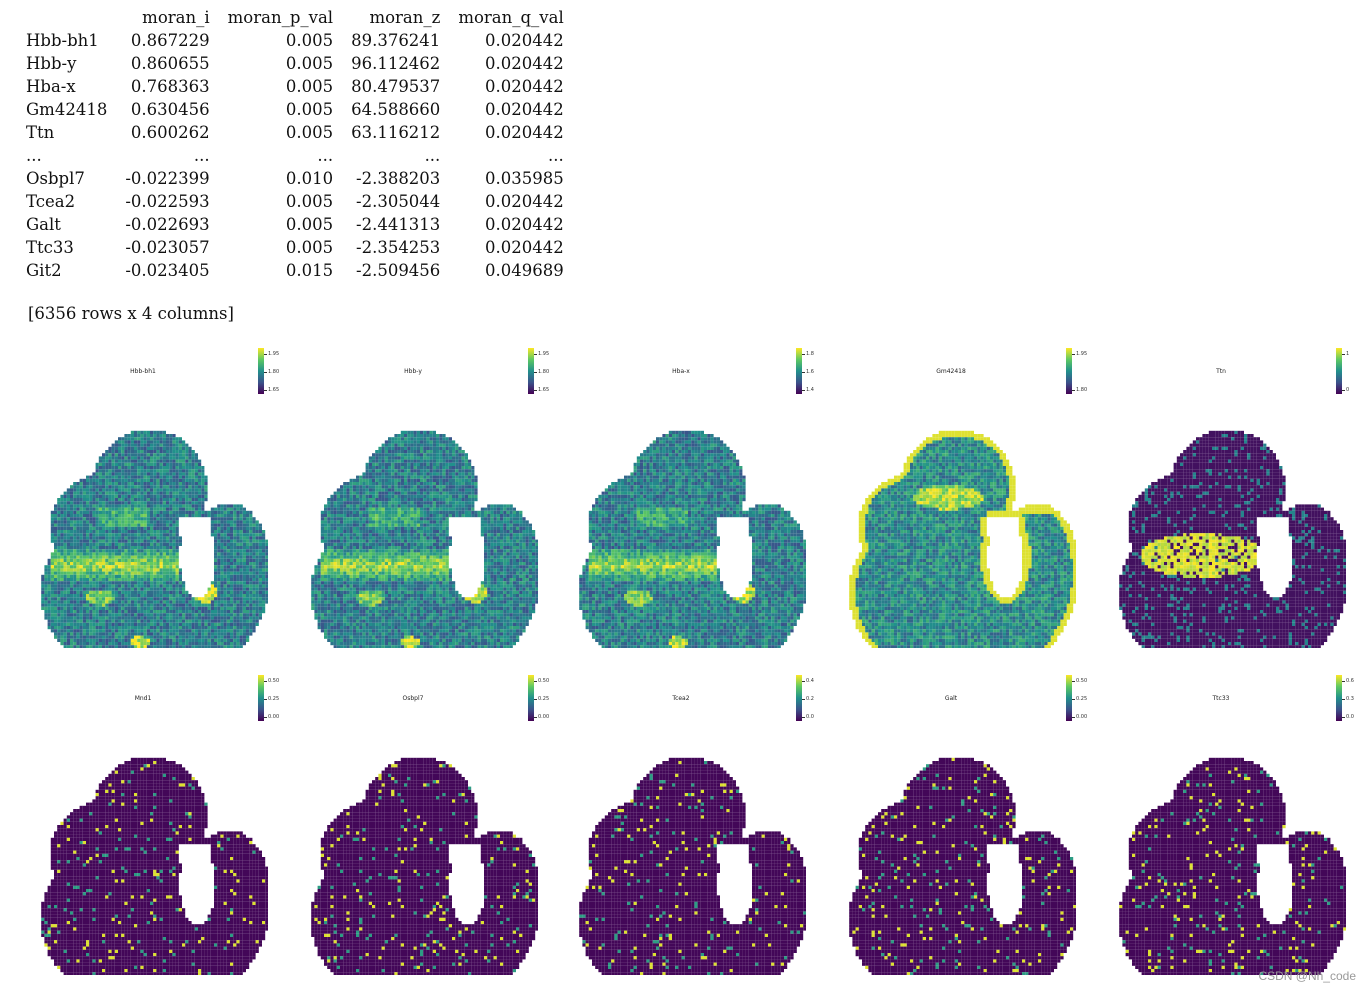 Image resolution: width=1370 pixels, height=995 pixels. What do you see at coordinates (66, 86) in the screenshot?
I see `row-index: Hba-x` at bounding box center [66, 86].